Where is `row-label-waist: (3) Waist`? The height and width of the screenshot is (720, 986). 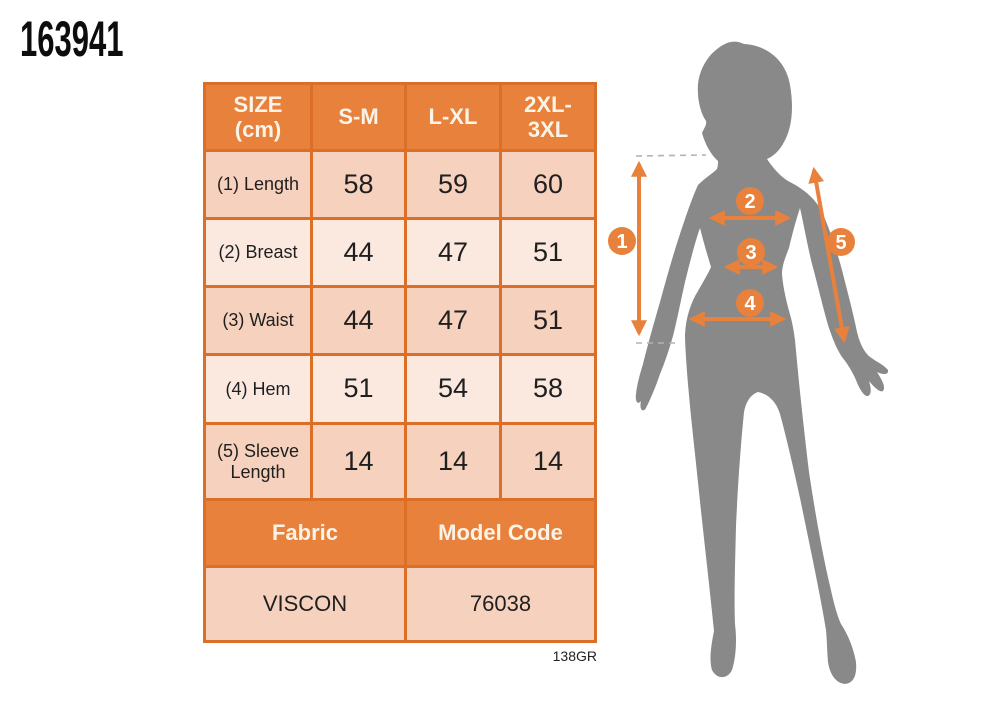
row-label-waist: (3) Waist is located at coordinates (258, 320).